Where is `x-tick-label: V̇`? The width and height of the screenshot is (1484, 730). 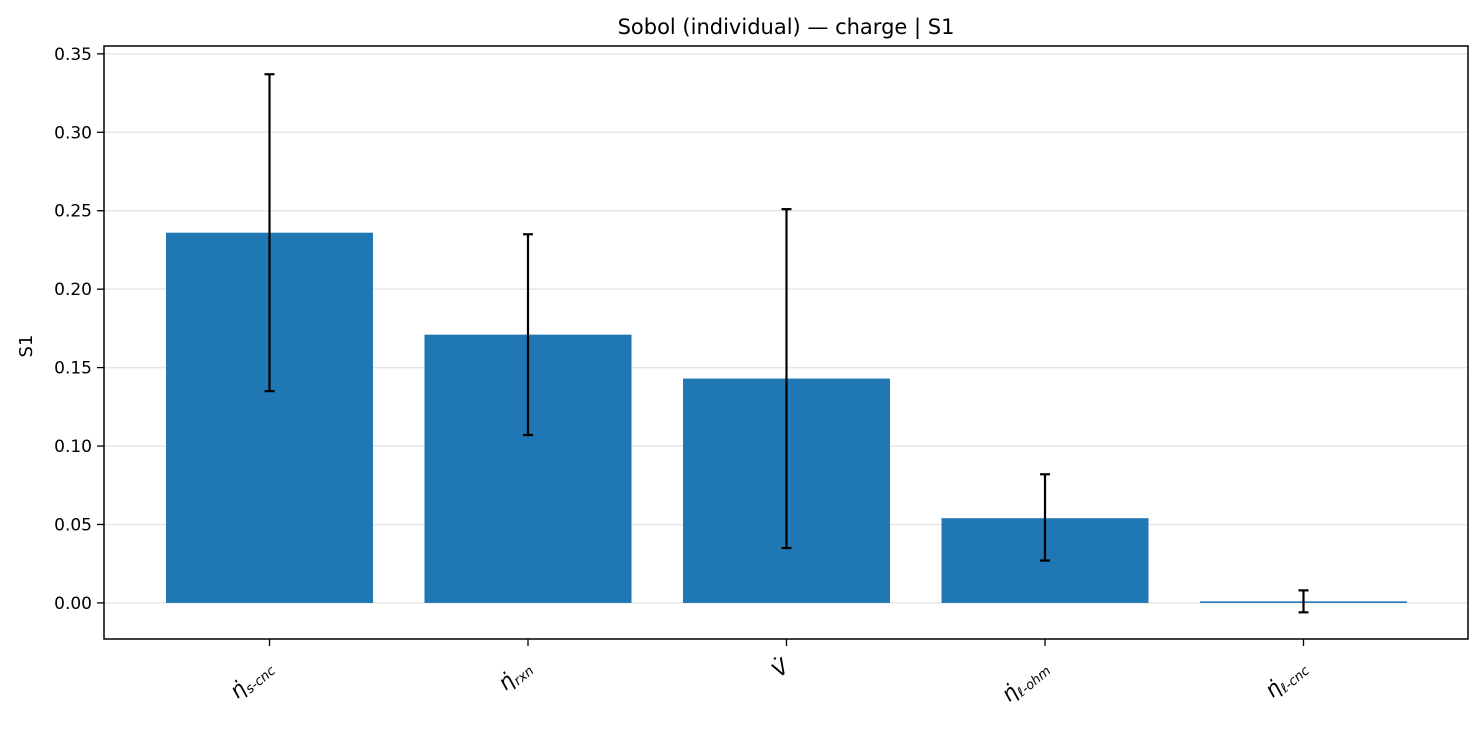
x-tick-label: V̇ is located at coordinates (781, 667).